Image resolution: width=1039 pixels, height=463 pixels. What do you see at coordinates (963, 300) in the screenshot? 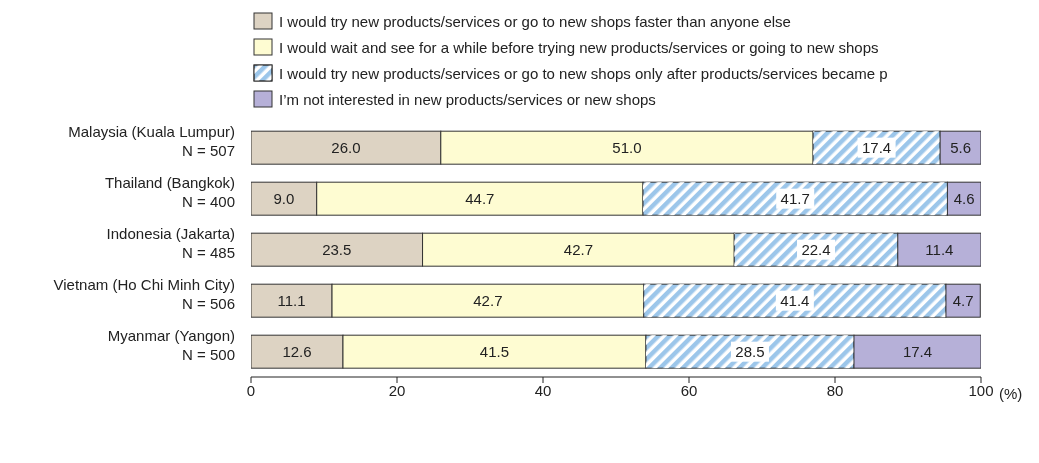
I see `data-label: 4.7` at bounding box center [963, 300].